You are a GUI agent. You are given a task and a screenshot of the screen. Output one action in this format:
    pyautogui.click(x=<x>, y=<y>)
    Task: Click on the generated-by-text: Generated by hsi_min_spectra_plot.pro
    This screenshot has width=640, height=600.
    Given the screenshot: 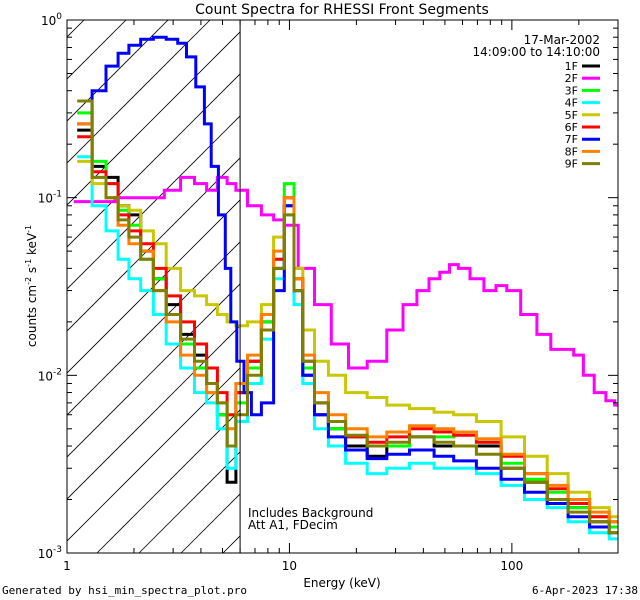 What is the action you would take?
    pyautogui.click(x=125, y=590)
    